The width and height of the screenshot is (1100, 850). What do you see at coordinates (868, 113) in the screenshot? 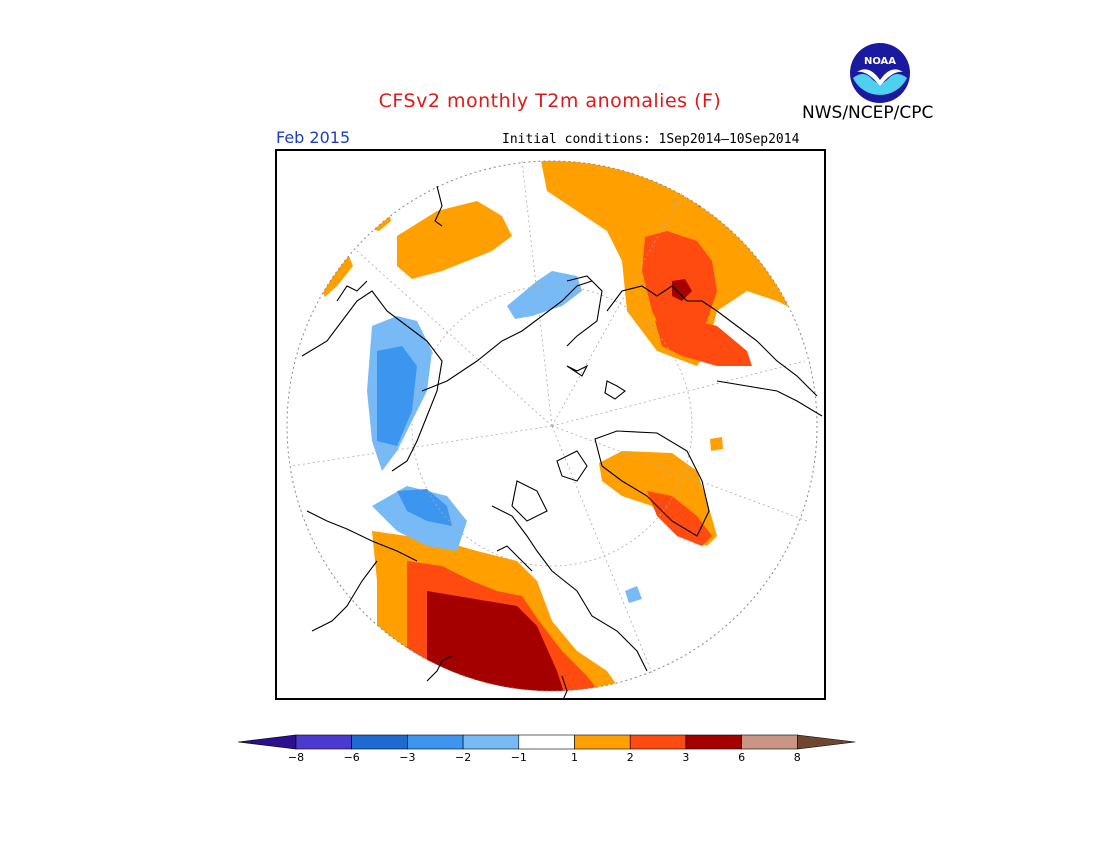
I see `agency-label: NWS/NCEP/CPC` at bounding box center [868, 113].